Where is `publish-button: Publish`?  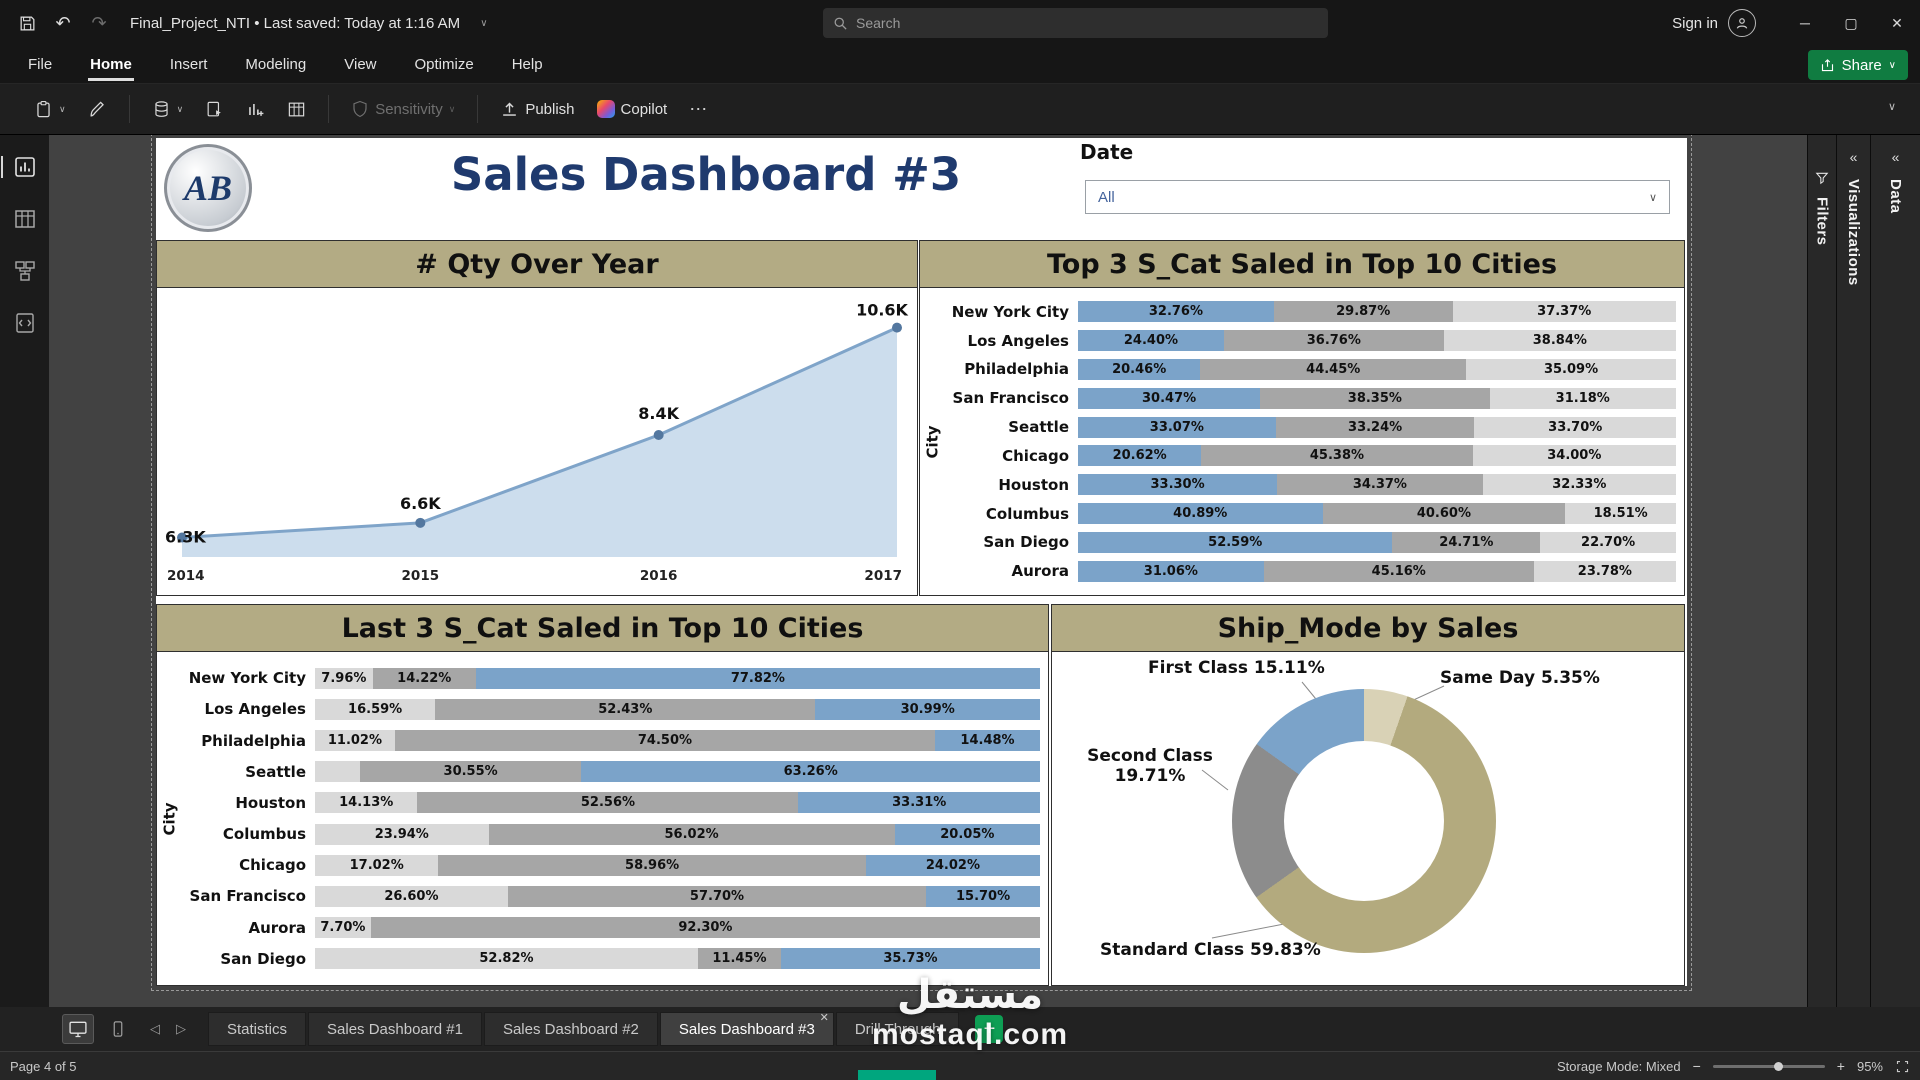
publish-button: Publish is located at coordinates (537, 109).